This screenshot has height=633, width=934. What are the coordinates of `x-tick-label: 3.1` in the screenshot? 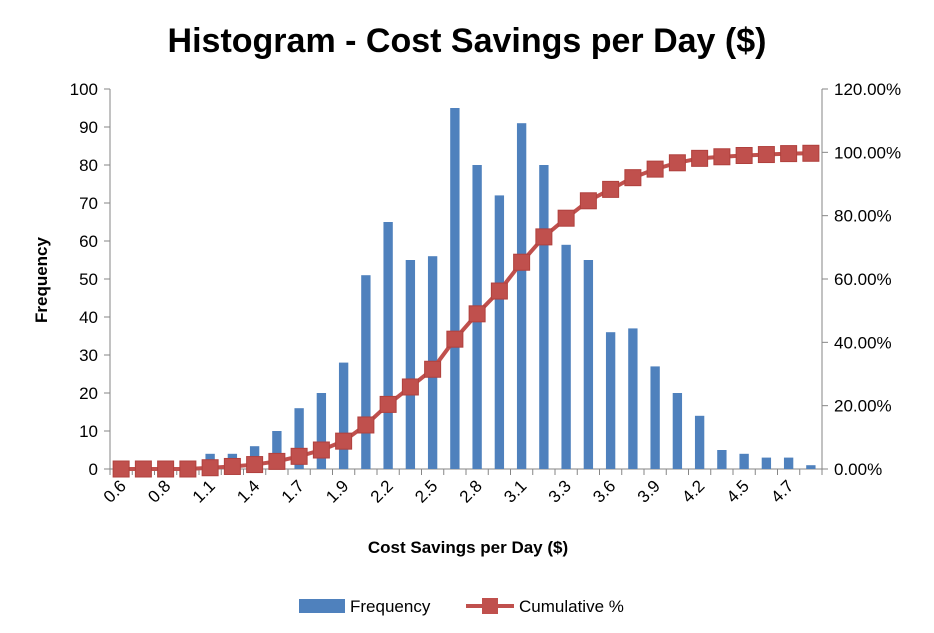 It's located at (515, 491).